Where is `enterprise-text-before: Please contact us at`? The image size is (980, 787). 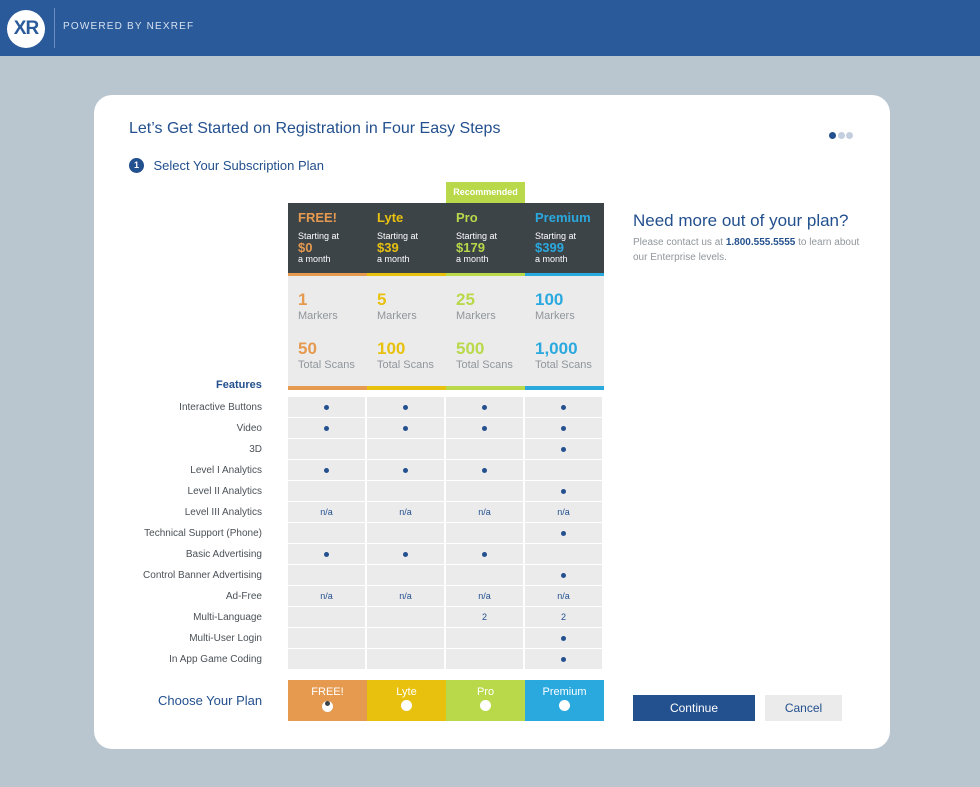 enterprise-text-before: Please contact us at is located at coordinates (679, 242).